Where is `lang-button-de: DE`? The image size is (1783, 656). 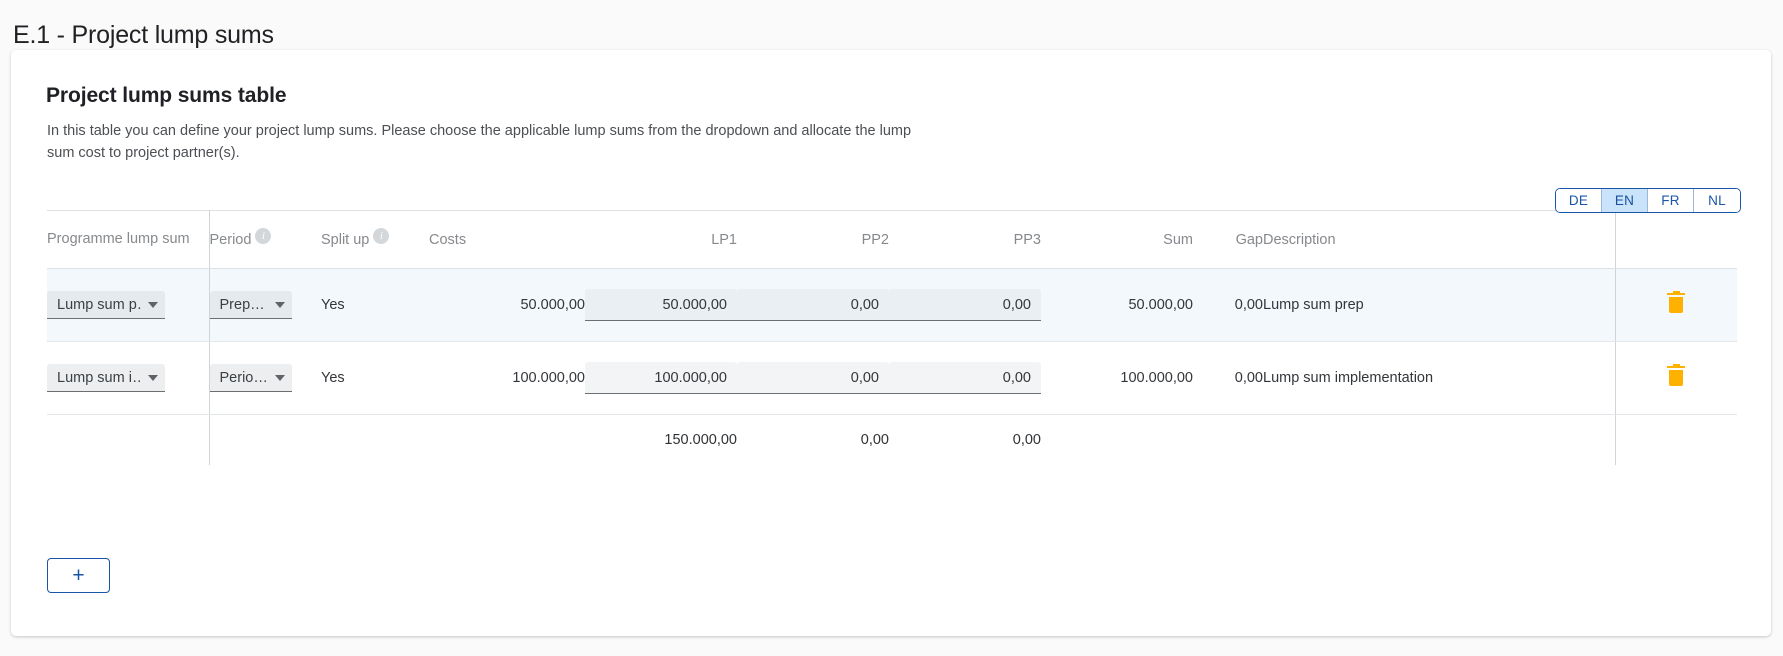 lang-button-de: DE is located at coordinates (1579, 200).